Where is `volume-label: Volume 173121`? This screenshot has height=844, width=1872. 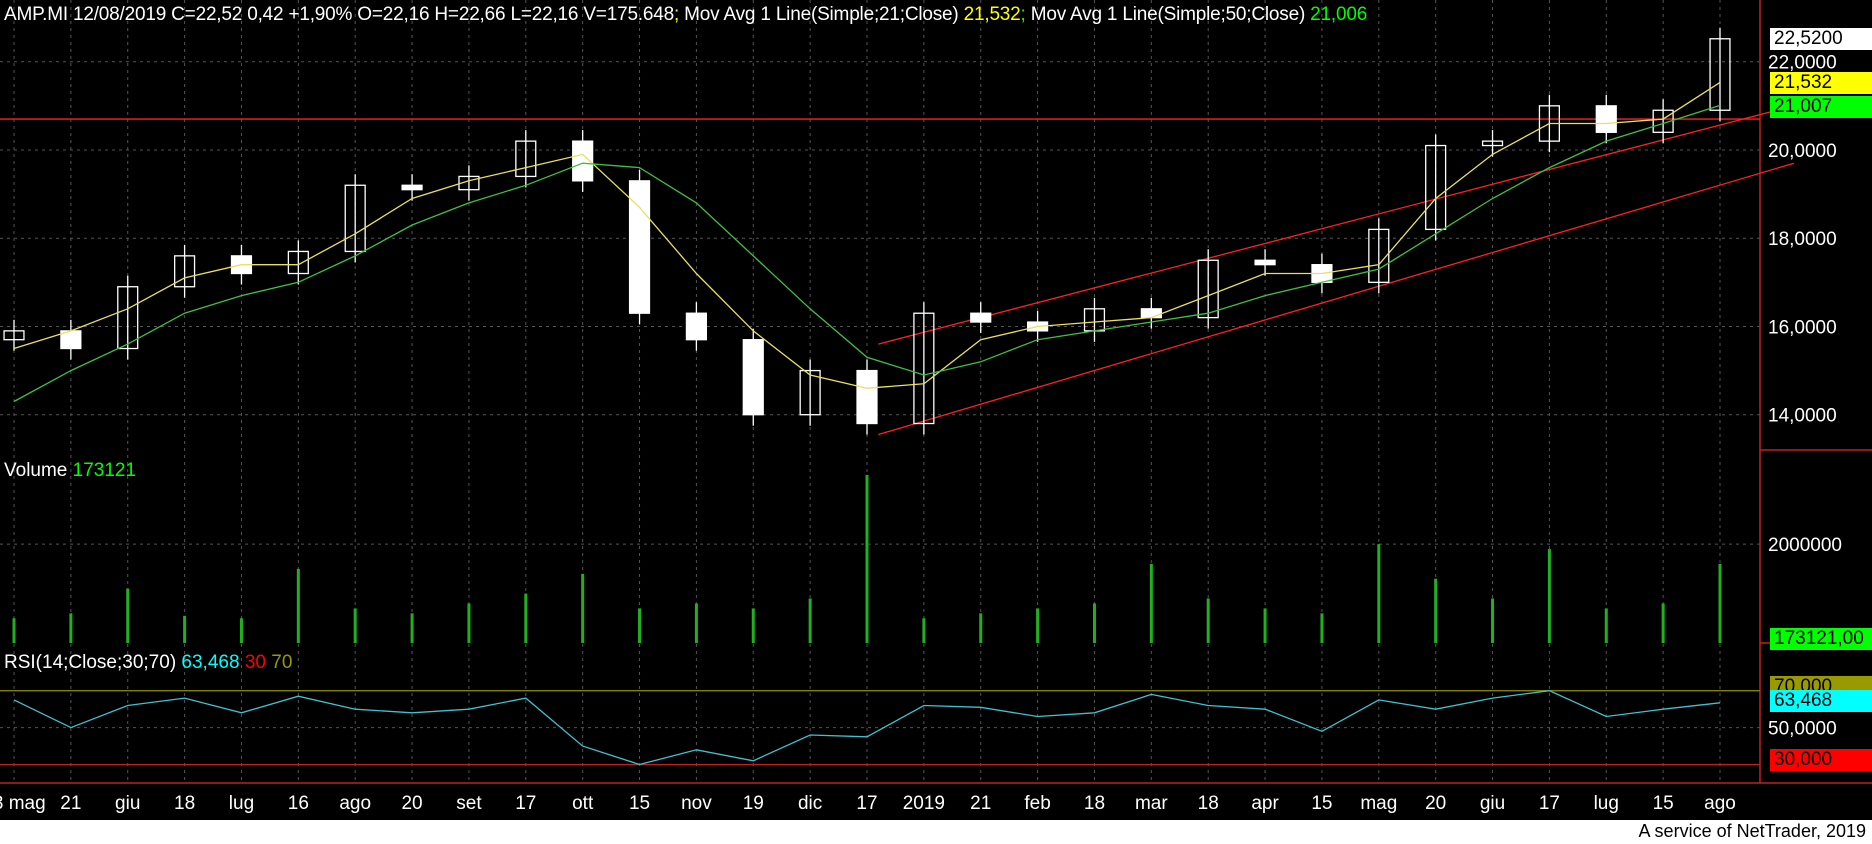
volume-label: Volume 173121 is located at coordinates (70, 471).